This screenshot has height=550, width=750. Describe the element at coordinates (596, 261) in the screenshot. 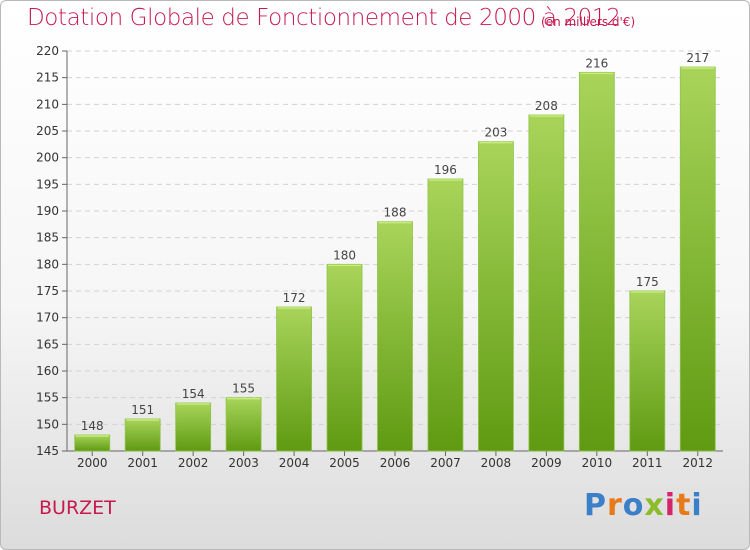

I see `bar-2010` at that location.